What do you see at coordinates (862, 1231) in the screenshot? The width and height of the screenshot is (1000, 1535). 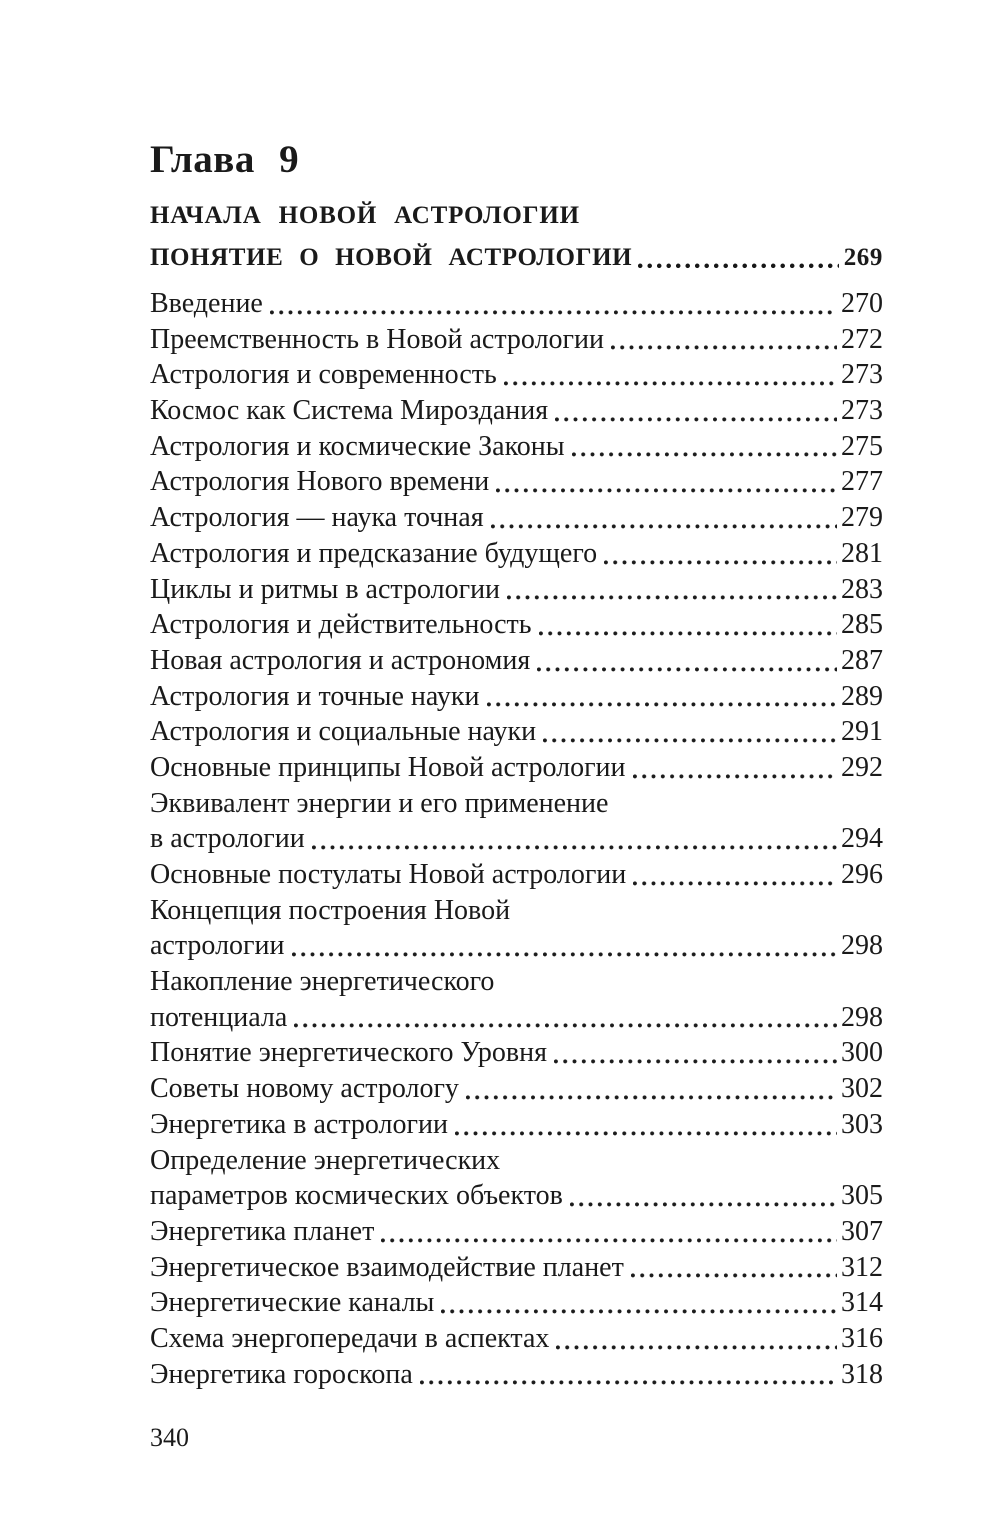 I see `toc-entry-page: 307` at bounding box center [862, 1231].